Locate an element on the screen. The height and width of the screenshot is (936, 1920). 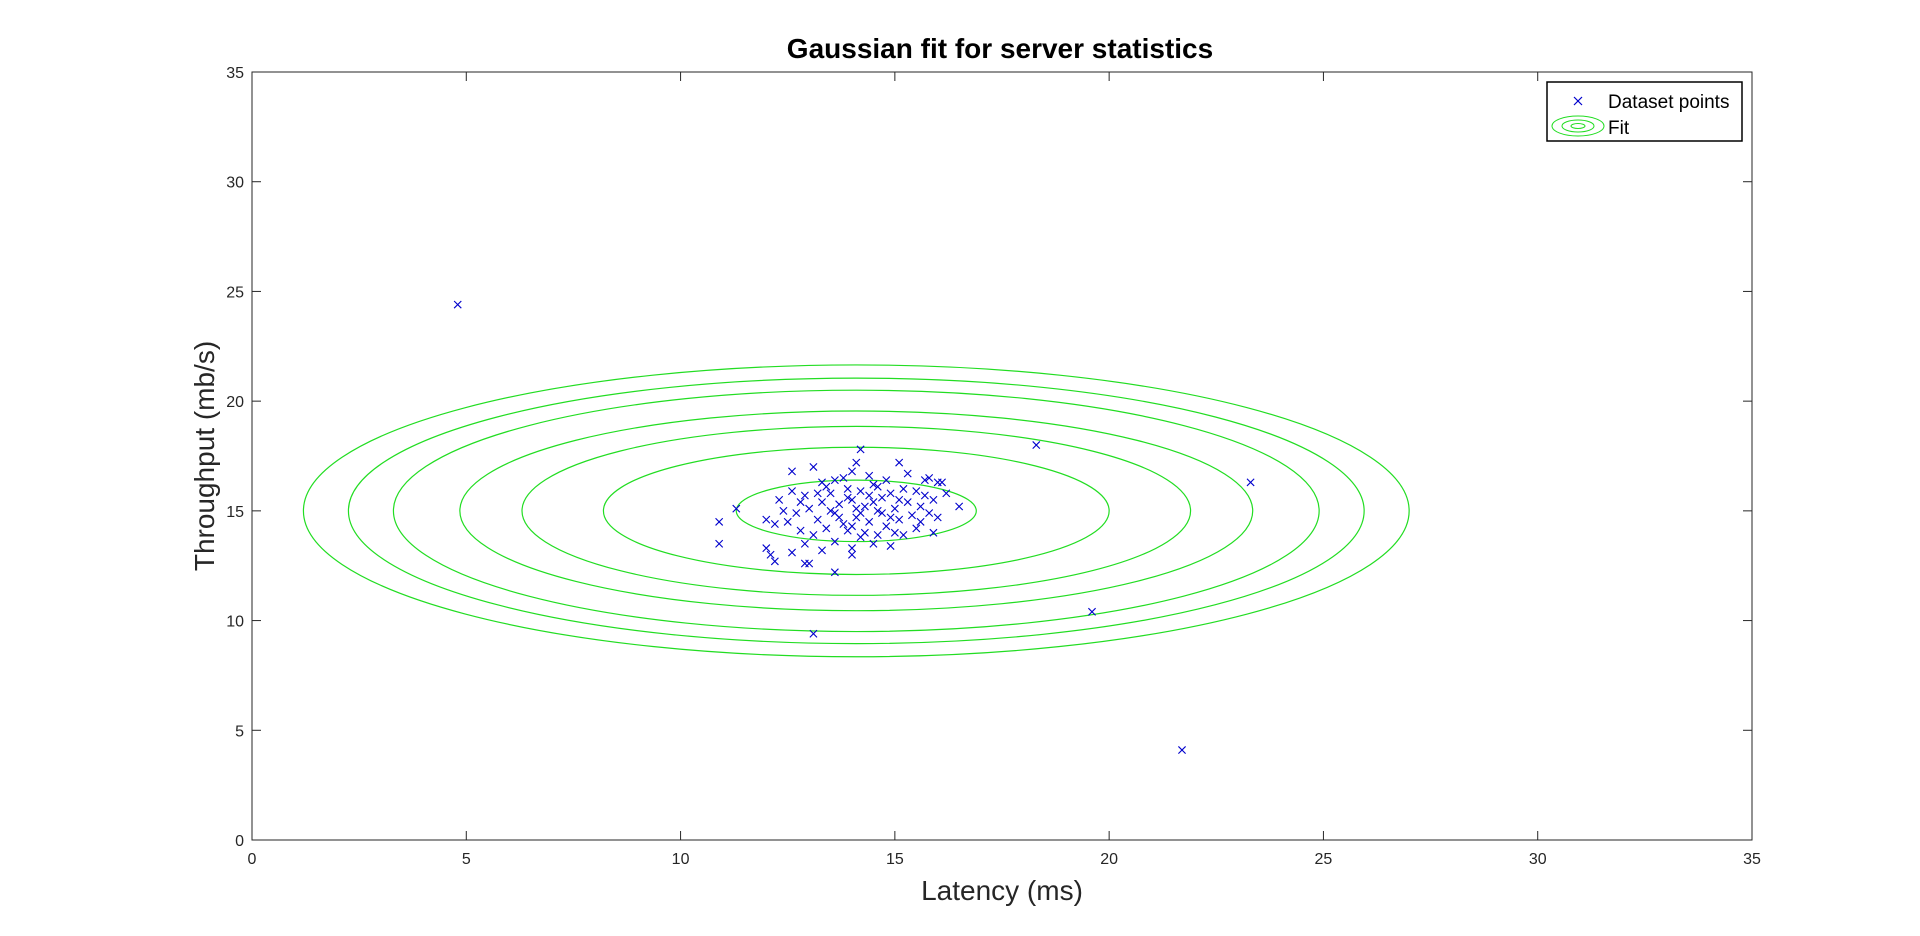
x-tick-label: 0 is located at coordinates (252, 859).